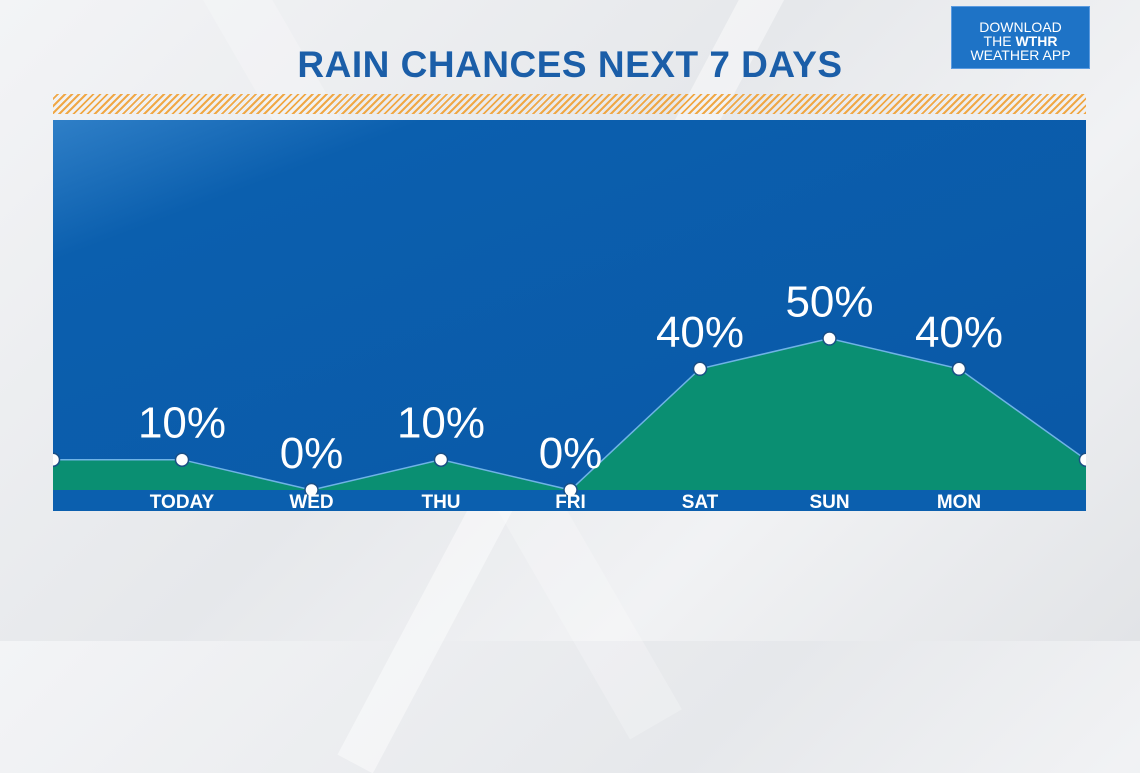  What do you see at coordinates (570, 64) in the screenshot?
I see `chart-title: RAIN CHANCES NEXT 7 DAYS` at bounding box center [570, 64].